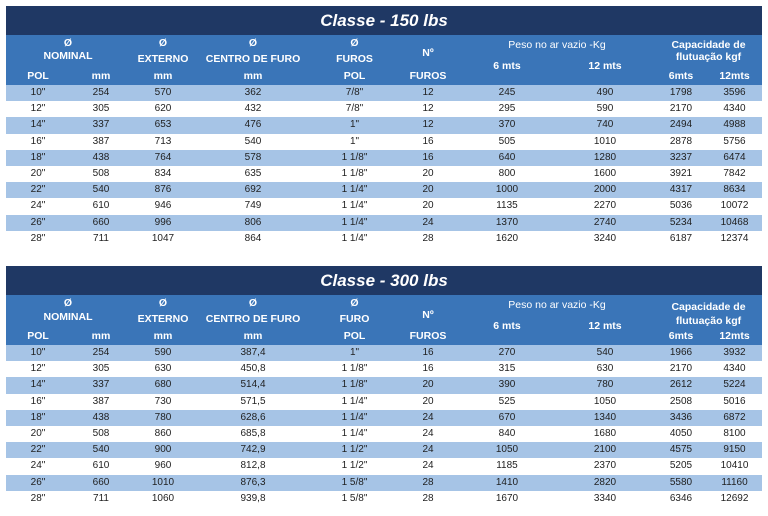  What do you see at coordinates (605, 206) in the screenshot?
I see `table-cell: 2270` at bounding box center [605, 206].